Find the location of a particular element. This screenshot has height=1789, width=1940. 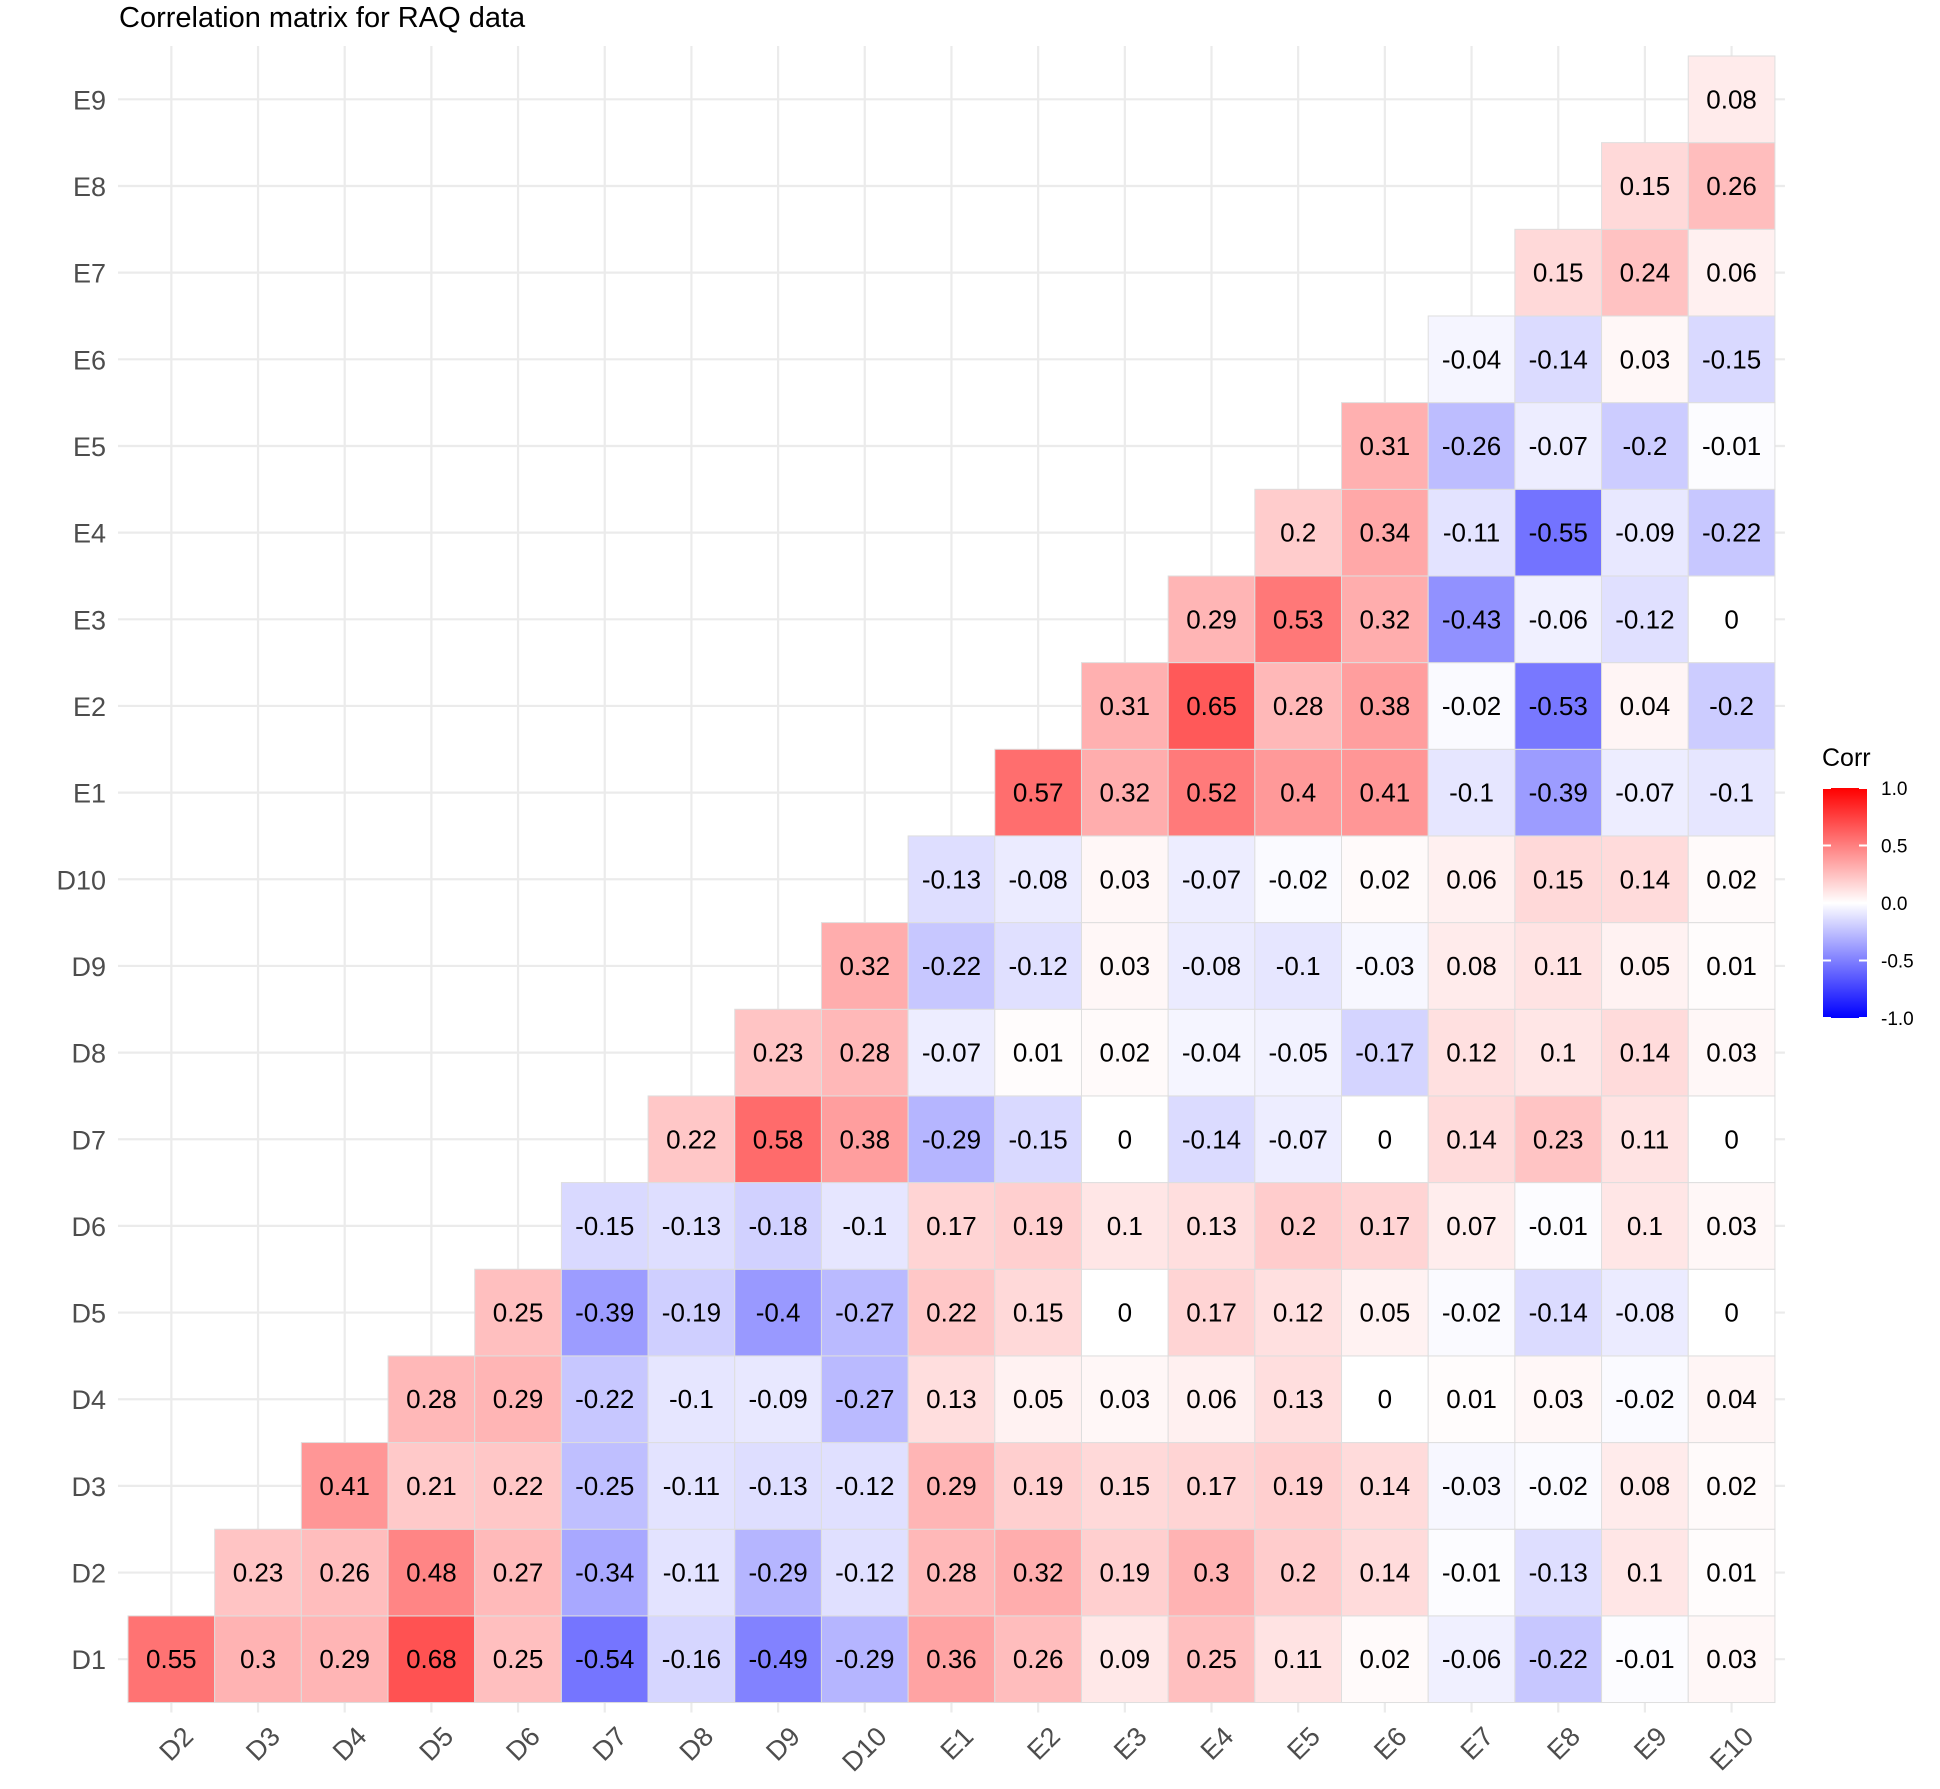

y-tick-label: D4 is located at coordinates (88, 1400).